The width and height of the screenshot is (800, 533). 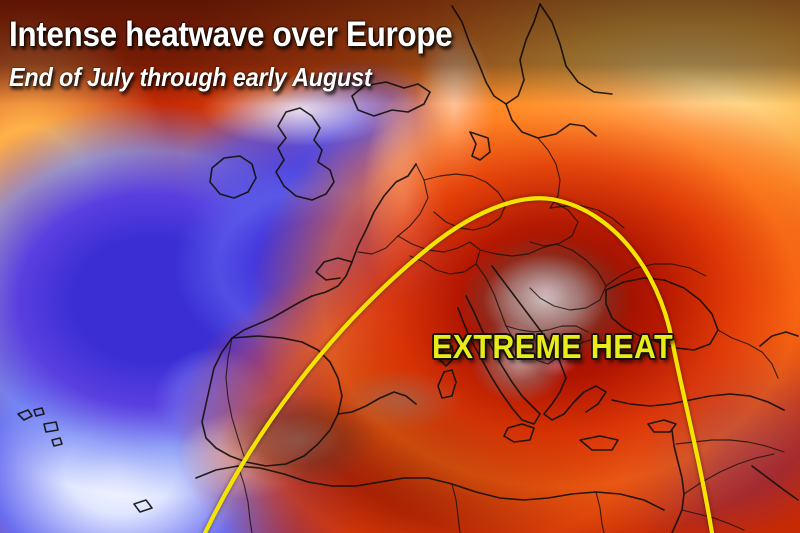 I want to click on coastline-italy, so click(x=499, y=360).